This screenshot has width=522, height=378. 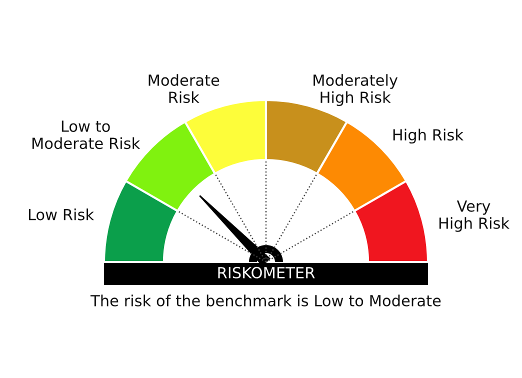 What do you see at coordinates (184, 89) in the screenshot?
I see `slice-label: Moderate Risk` at bounding box center [184, 89].